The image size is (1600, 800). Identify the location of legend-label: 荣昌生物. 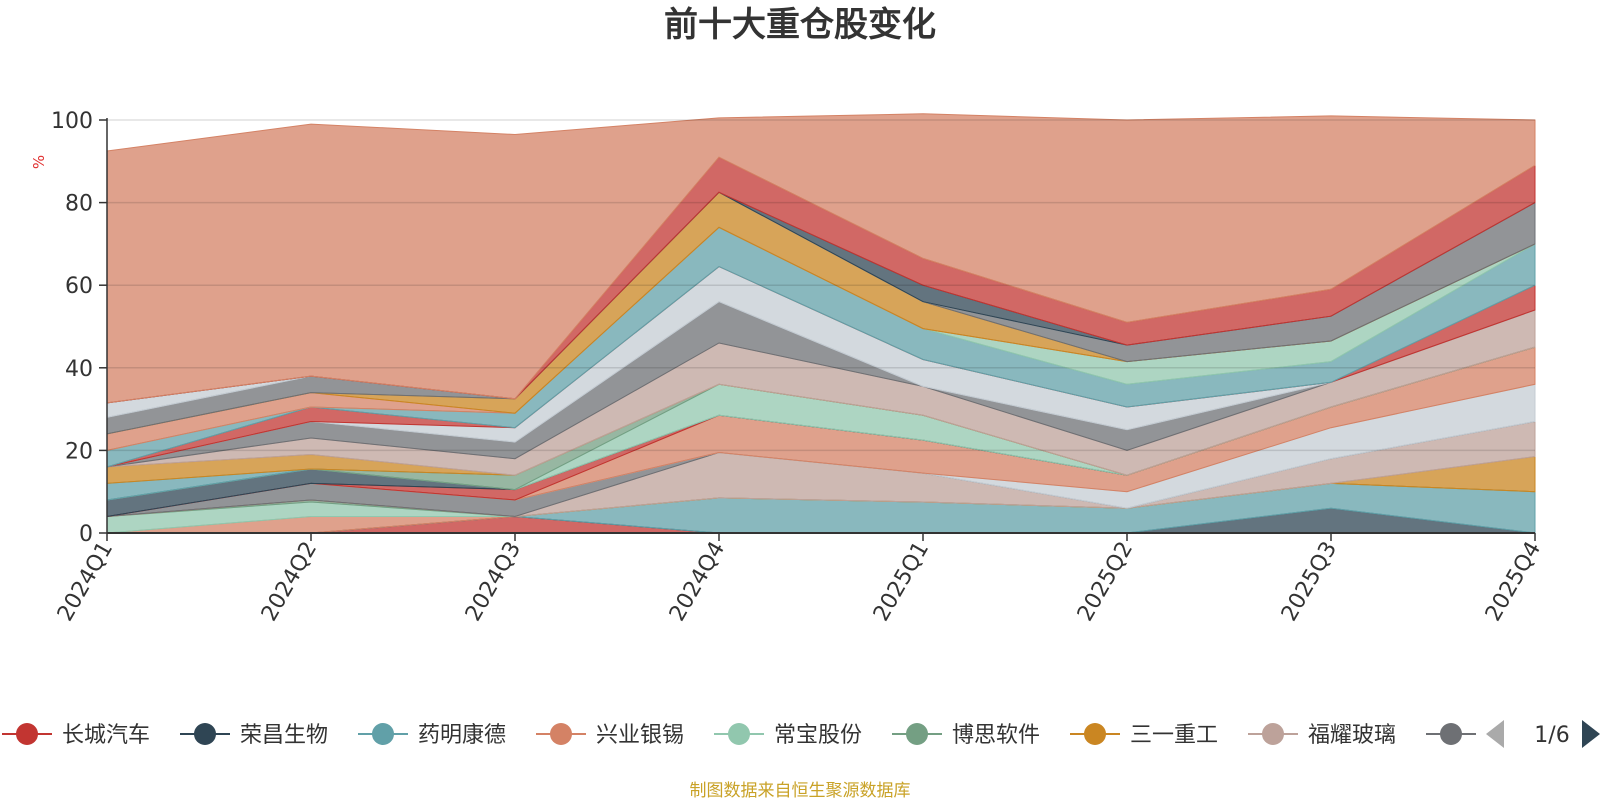
(284, 735).